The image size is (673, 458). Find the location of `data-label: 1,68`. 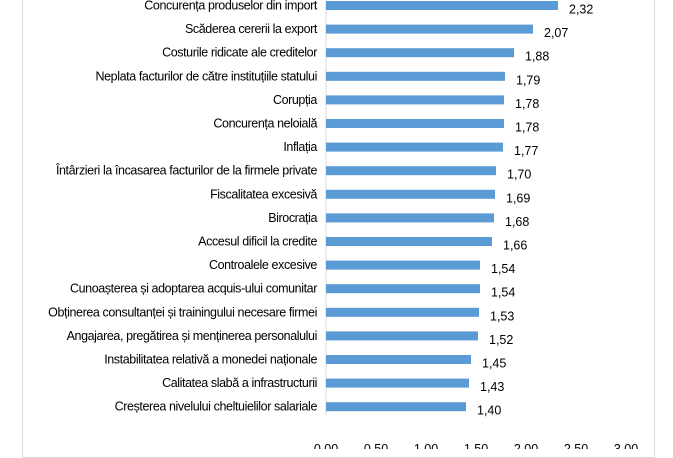

data-label: 1,68 is located at coordinates (517, 222).